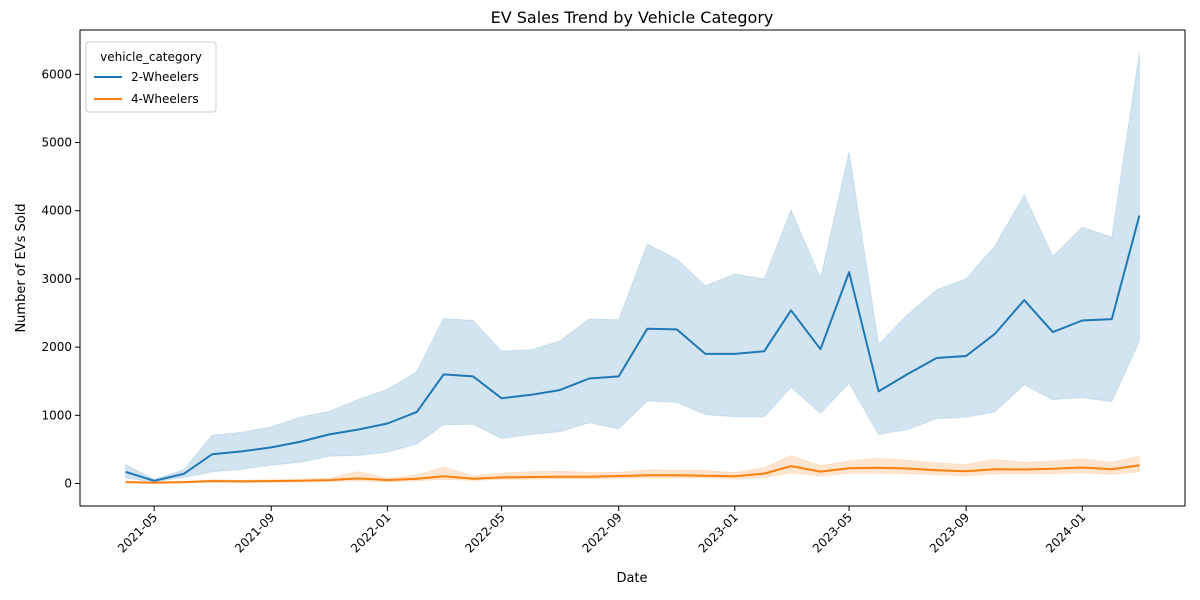 This screenshot has width=1200, height=600. I want to click on y-tick-label: 0, so click(68, 483).